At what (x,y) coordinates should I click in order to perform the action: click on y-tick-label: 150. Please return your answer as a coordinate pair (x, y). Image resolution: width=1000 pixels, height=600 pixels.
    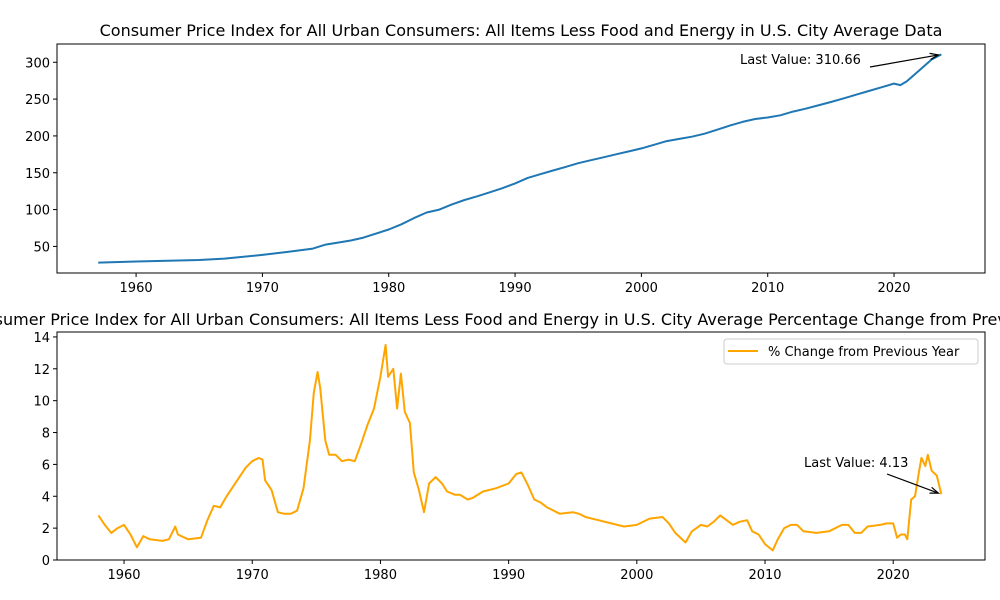
    Looking at the image, I should click on (37, 174).